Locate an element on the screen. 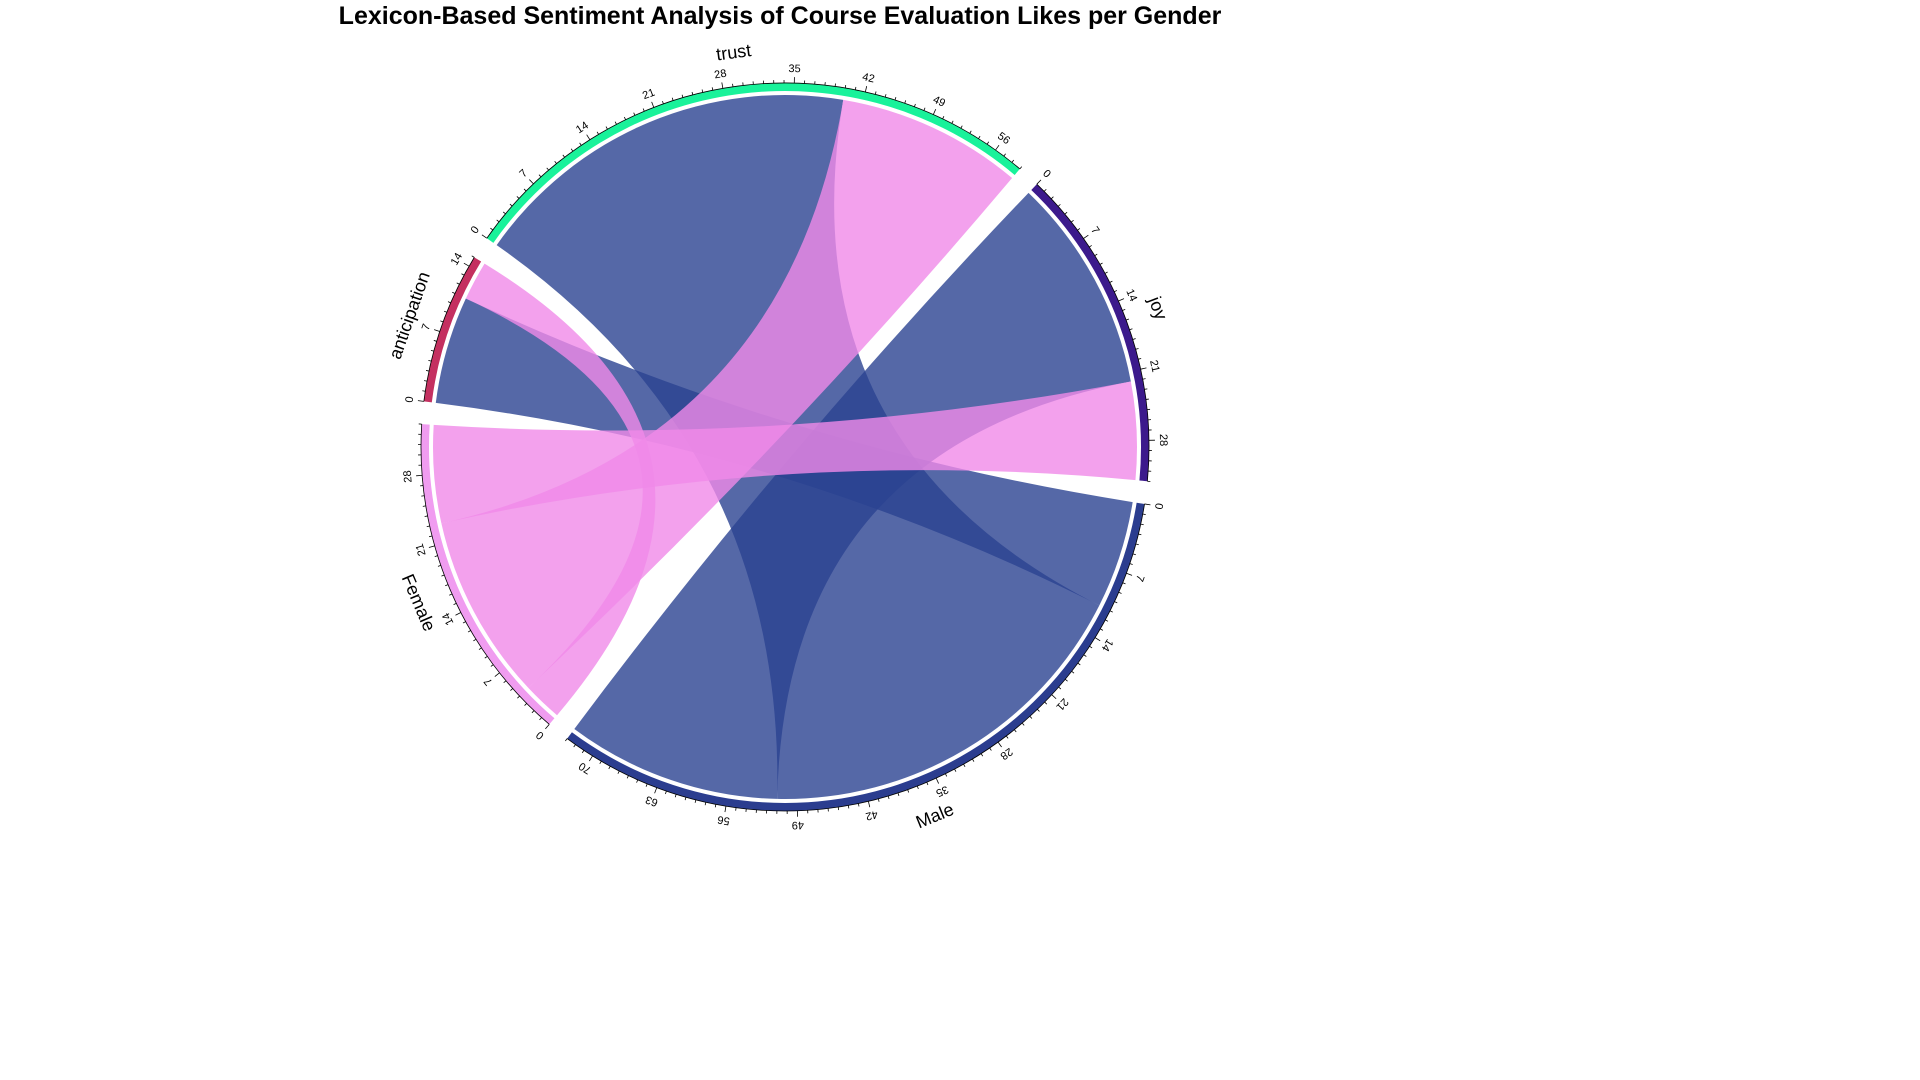 The height and width of the screenshot is (1080, 1920). sector-label-female: Female is located at coordinates (419, 602).